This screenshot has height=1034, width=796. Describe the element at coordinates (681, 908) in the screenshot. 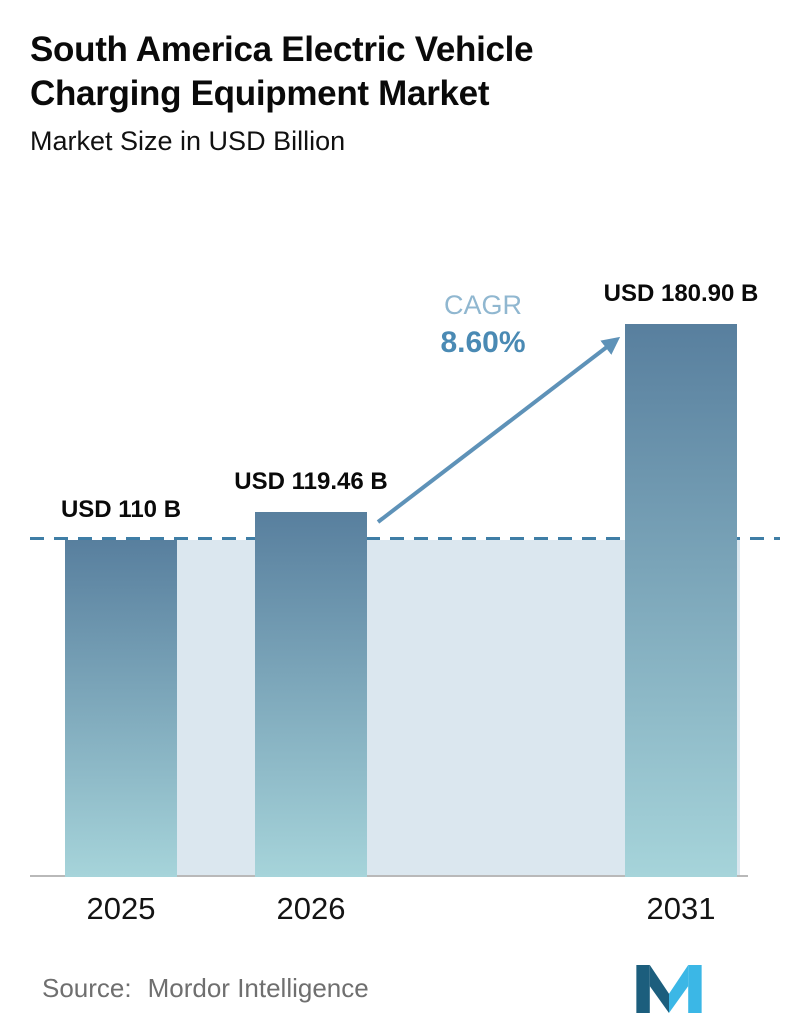

I see `x-tick-2031: 2031` at that location.